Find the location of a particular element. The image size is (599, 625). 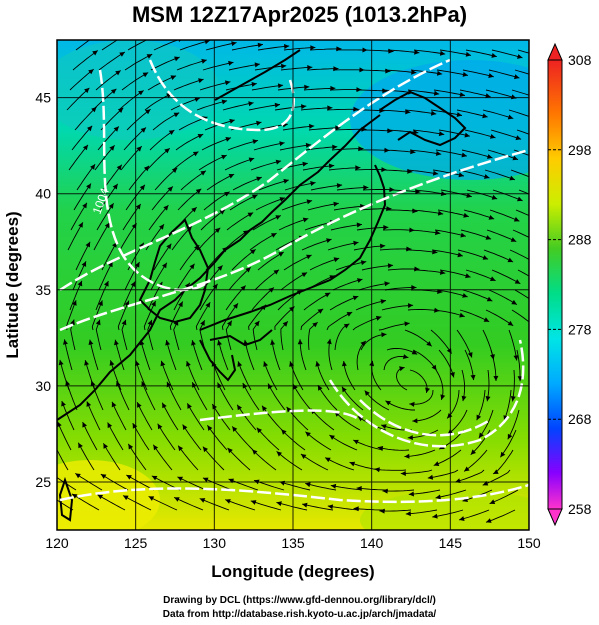

y-tick-label: 35 is located at coordinates (43, 290).